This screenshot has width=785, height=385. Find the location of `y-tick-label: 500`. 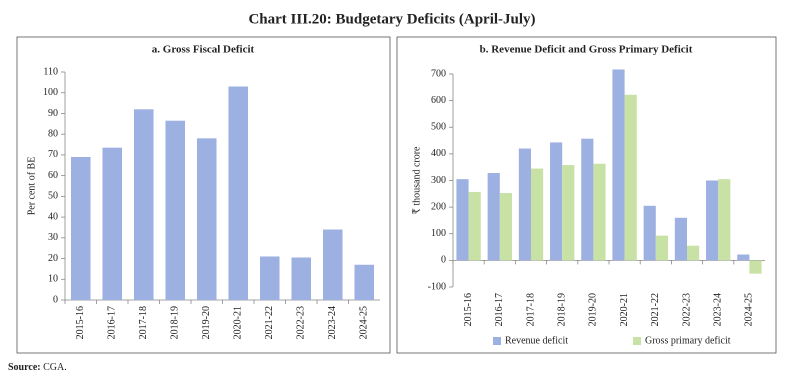

y-tick-label: 500 is located at coordinates (438, 127).